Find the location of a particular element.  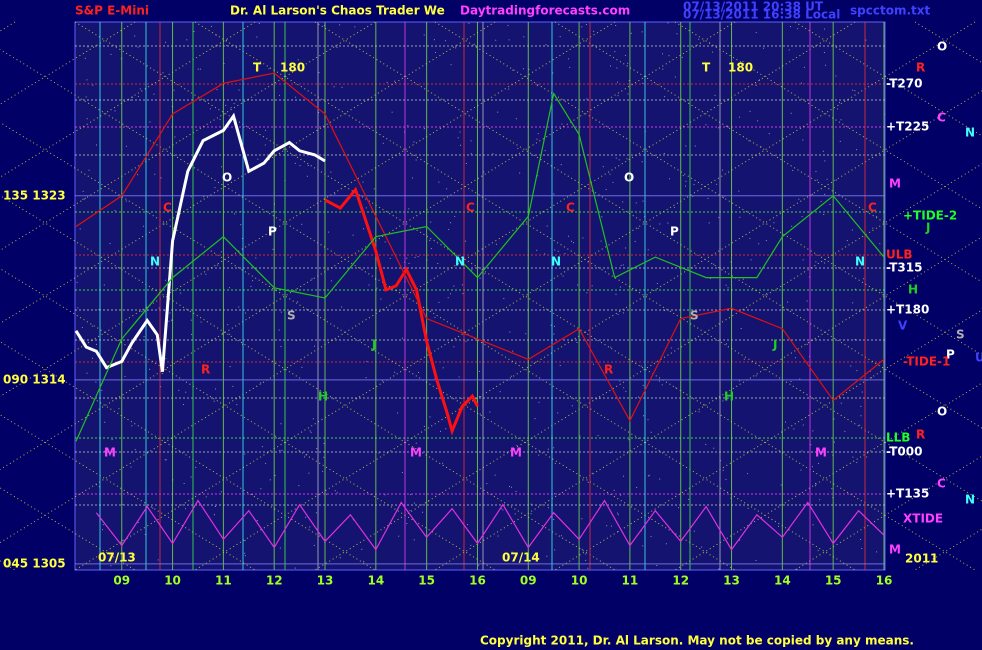

annotation: T is located at coordinates (257, 68).